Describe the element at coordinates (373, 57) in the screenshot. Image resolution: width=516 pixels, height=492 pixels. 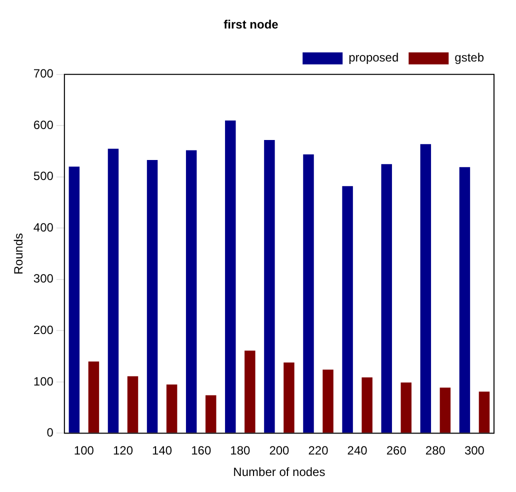
I see `legend-label: proposed` at that location.